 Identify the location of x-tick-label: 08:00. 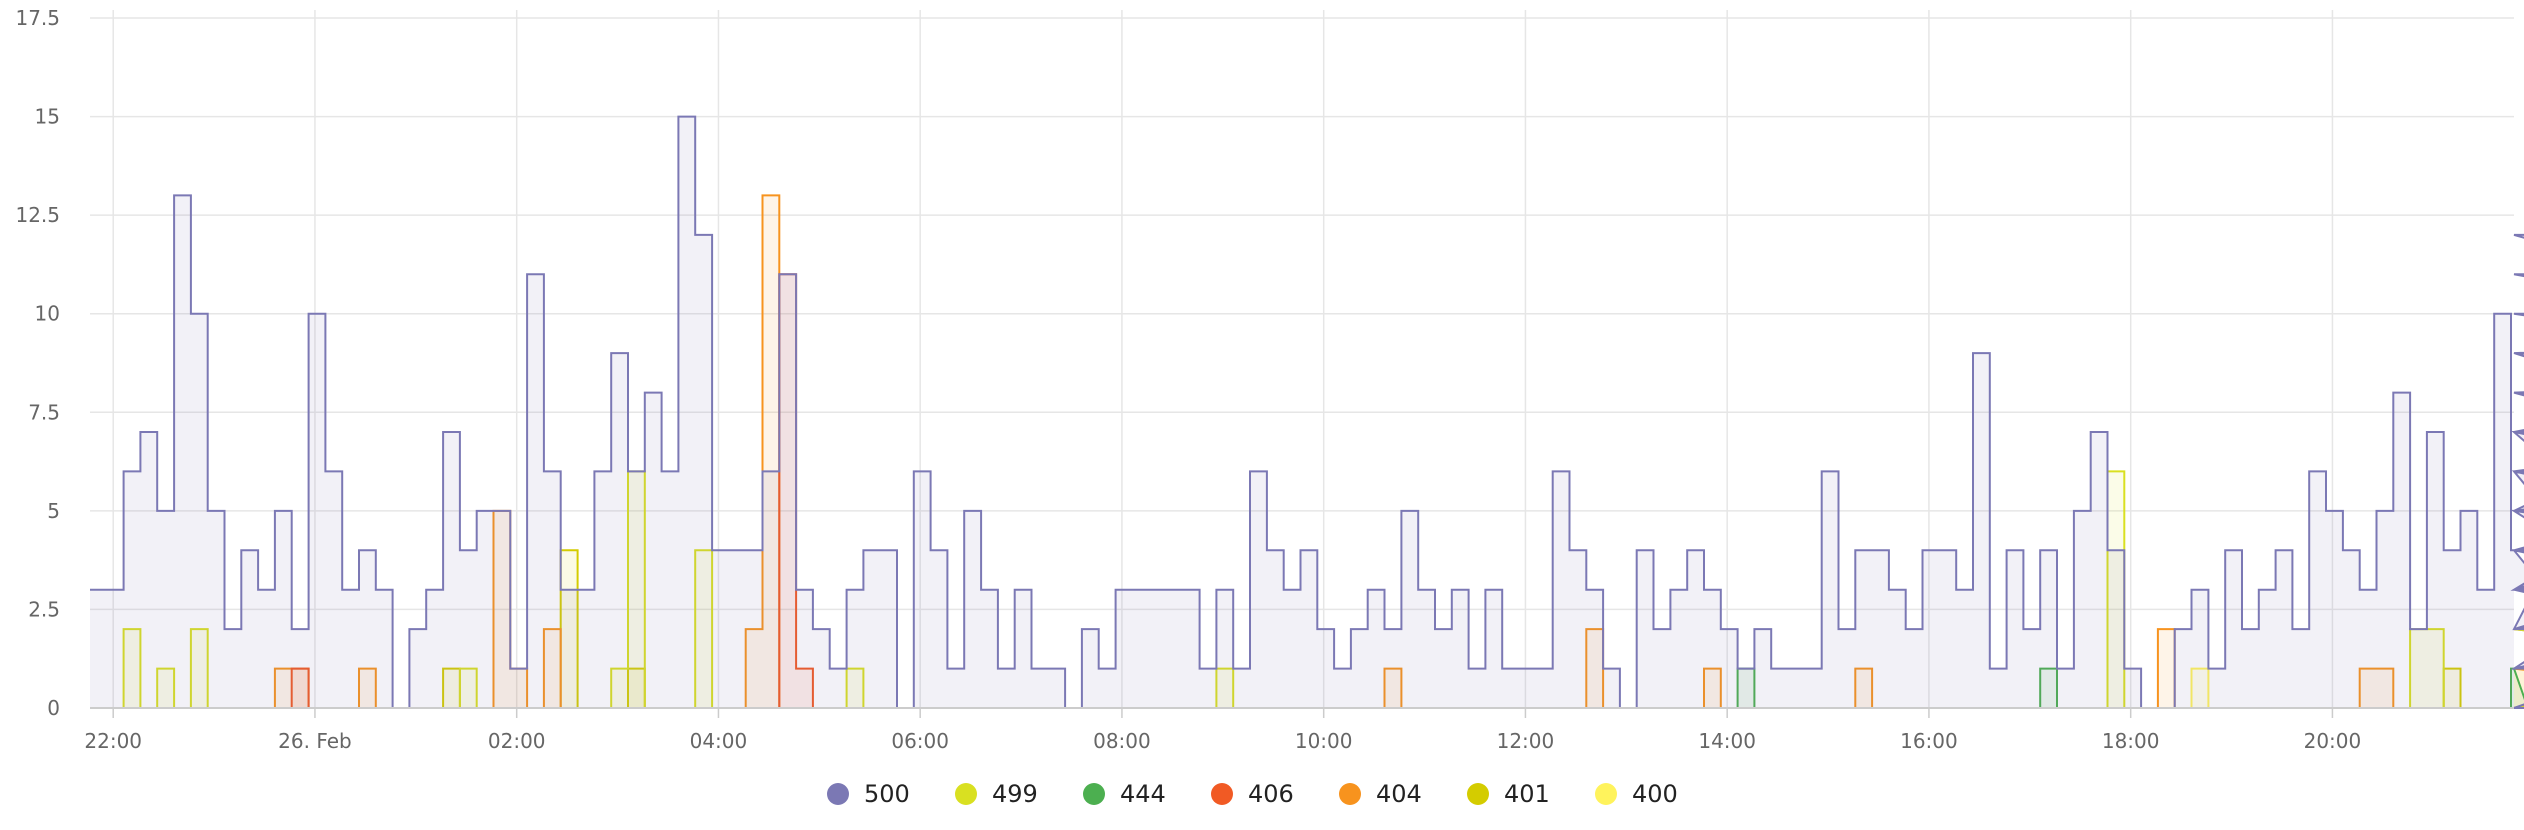
(1122, 741).